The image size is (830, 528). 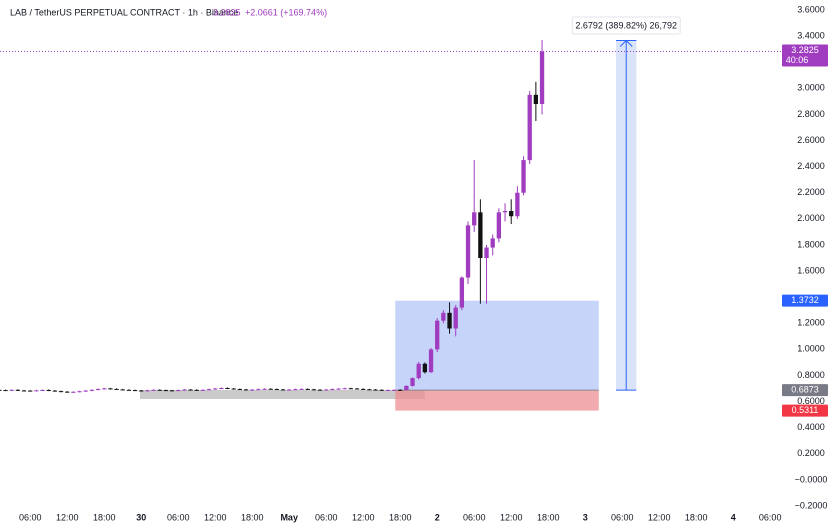 What do you see at coordinates (811, 349) in the screenshot?
I see `y-tick-label: 1.0000` at bounding box center [811, 349].